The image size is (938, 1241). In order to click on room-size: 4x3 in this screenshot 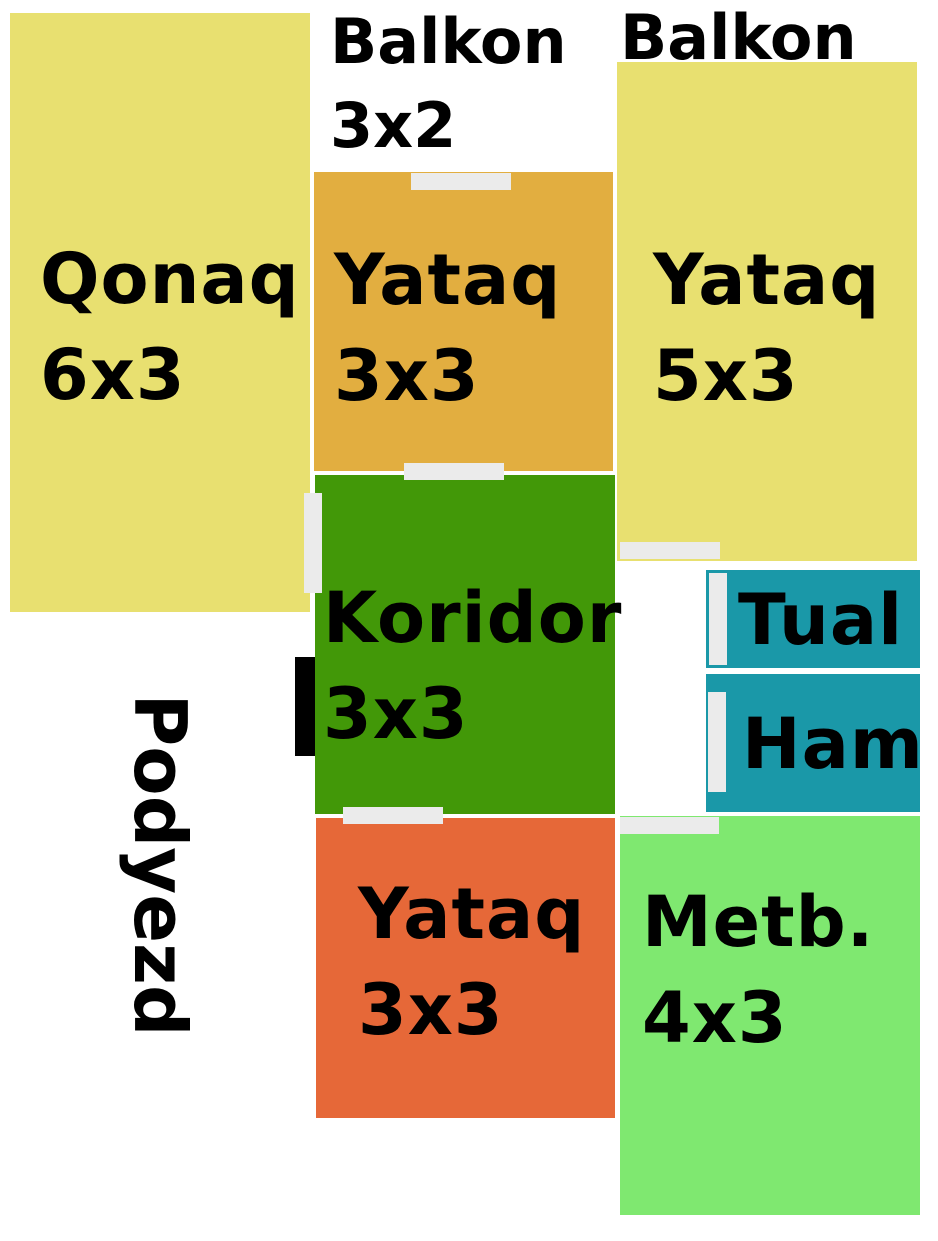, I will do `click(715, 1018)`.